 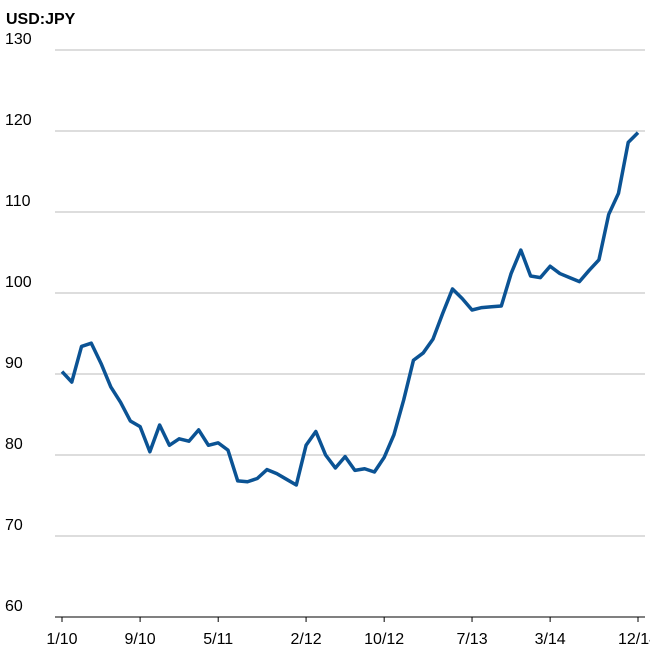 I want to click on x-tick-label: 7/13, so click(x=471, y=639).